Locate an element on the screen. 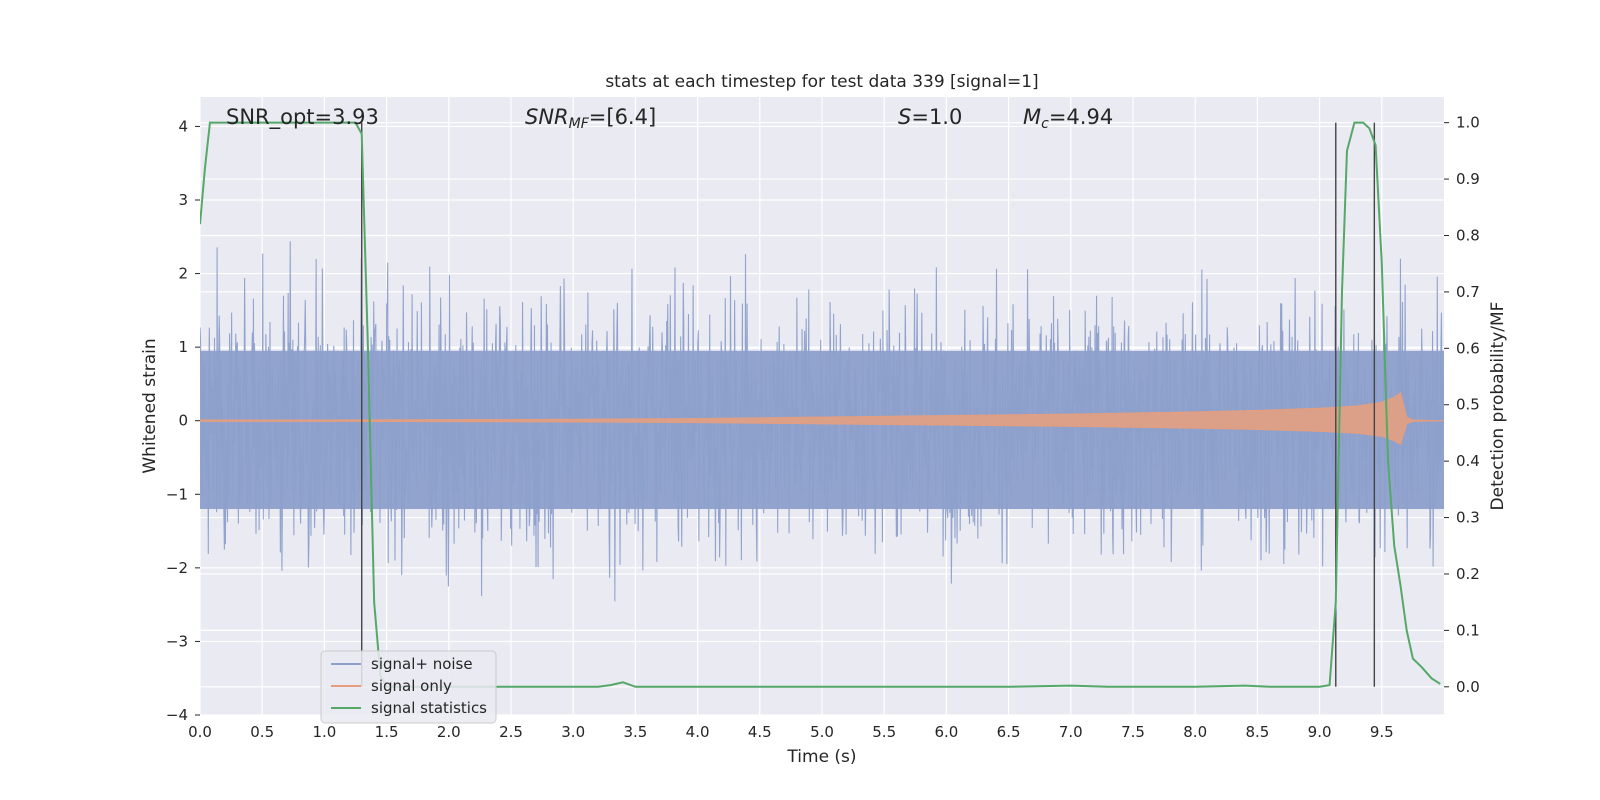 Image resolution: width=1600 pixels, height=800 pixels. y-tick-label-left: 2 is located at coordinates (183, 274).